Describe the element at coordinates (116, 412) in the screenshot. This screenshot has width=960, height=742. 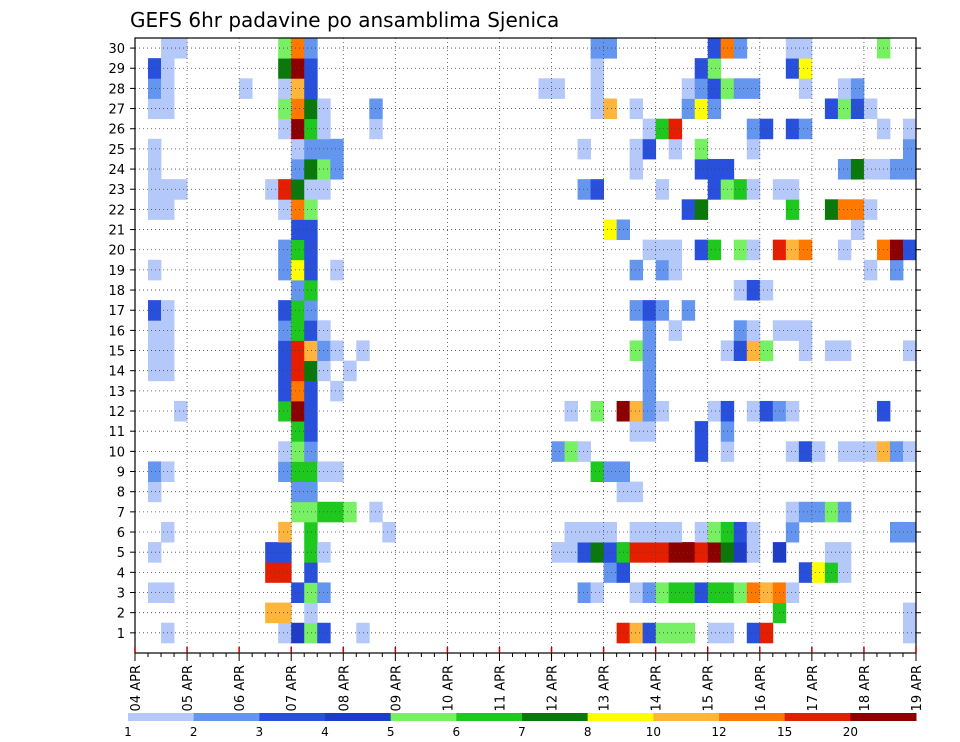
I see `y-tick-label: 12` at that location.